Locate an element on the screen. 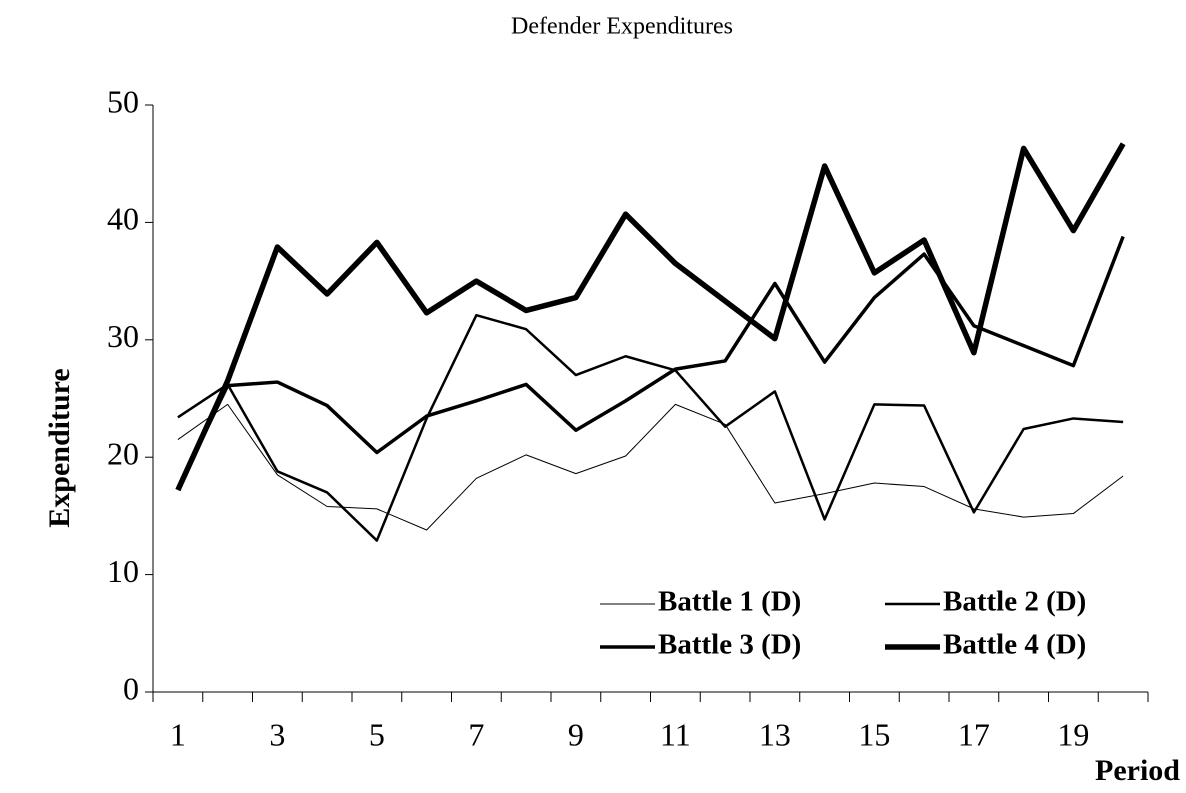  x-tick-label: 15 is located at coordinates (874, 734).